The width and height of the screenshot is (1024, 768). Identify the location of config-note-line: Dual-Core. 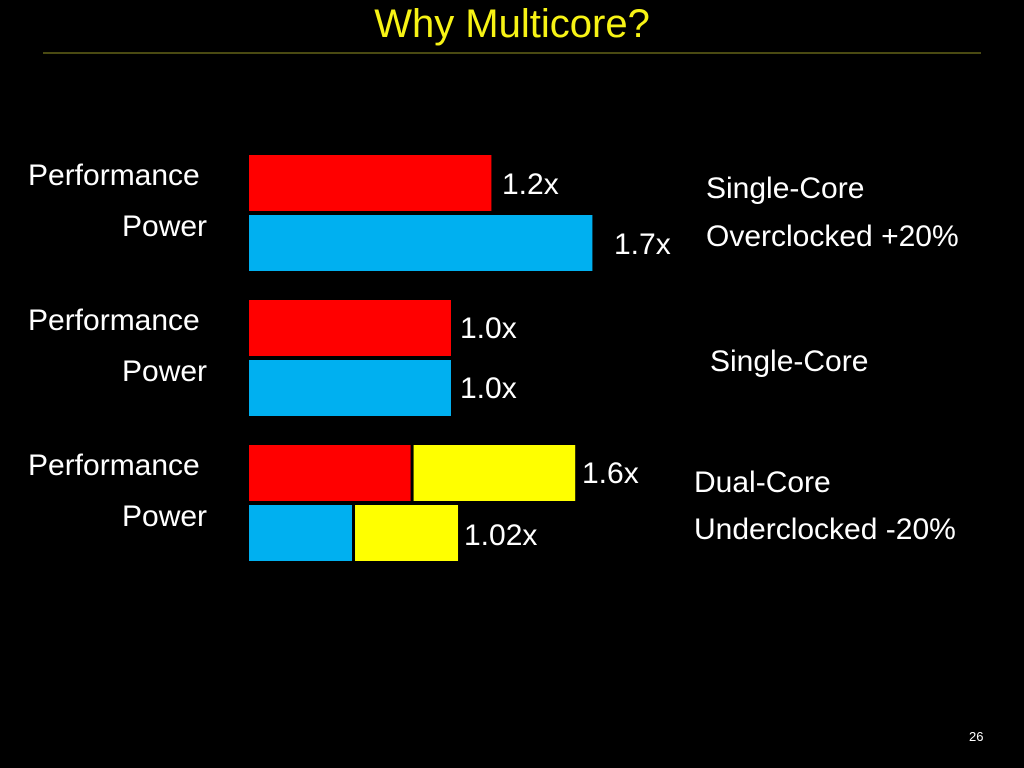
(762, 482).